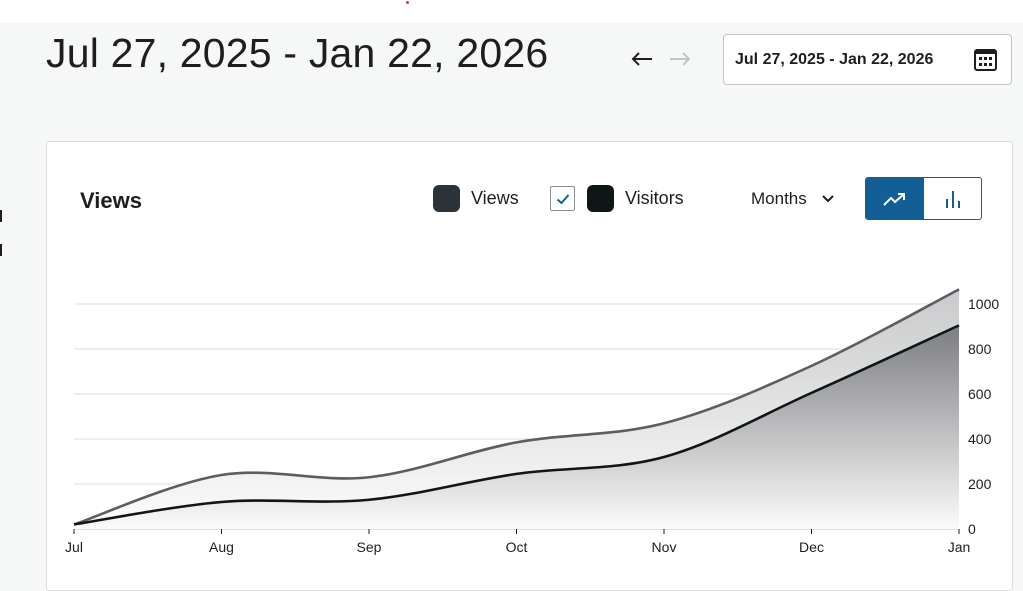 This screenshot has height=591, width=1023. What do you see at coordinates (980, 484) in the screenshot?
I see `y-tick-label-200: 200` at bounding box center [980, 484].